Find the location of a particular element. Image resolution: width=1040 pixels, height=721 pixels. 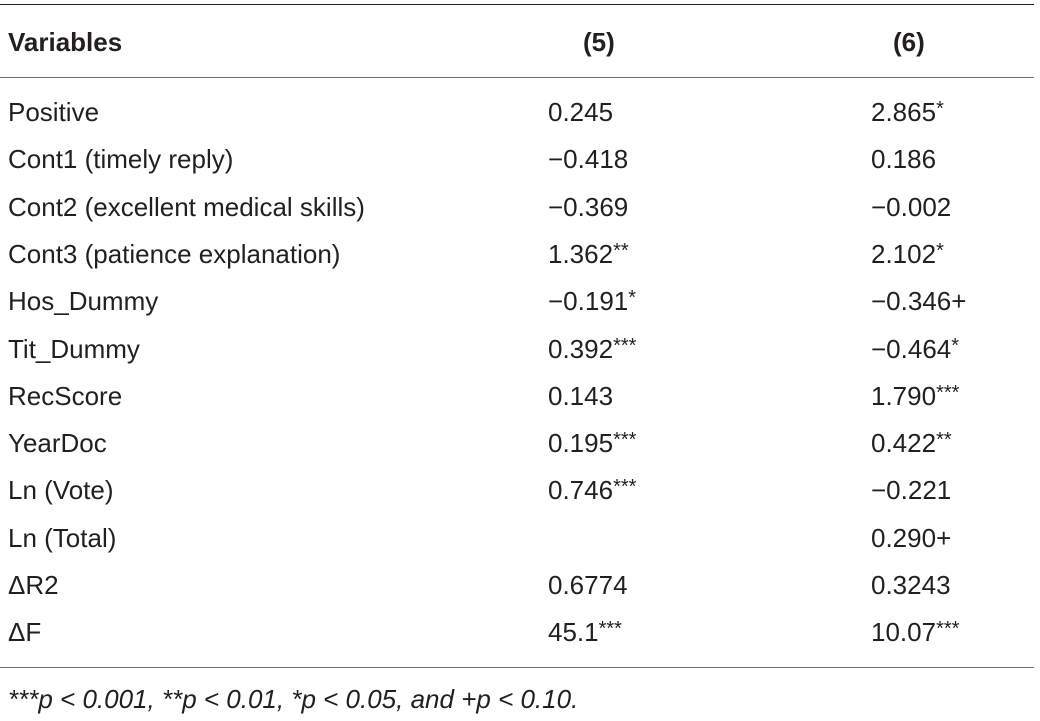

row-col6-value: −0.002 is located at coordinates (911, 208).